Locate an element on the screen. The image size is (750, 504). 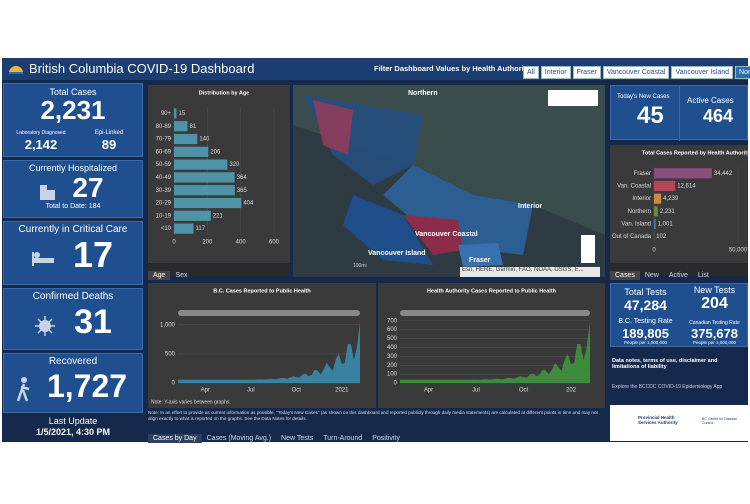
y-tick-label: 300 is located at coordinates (392, 357).